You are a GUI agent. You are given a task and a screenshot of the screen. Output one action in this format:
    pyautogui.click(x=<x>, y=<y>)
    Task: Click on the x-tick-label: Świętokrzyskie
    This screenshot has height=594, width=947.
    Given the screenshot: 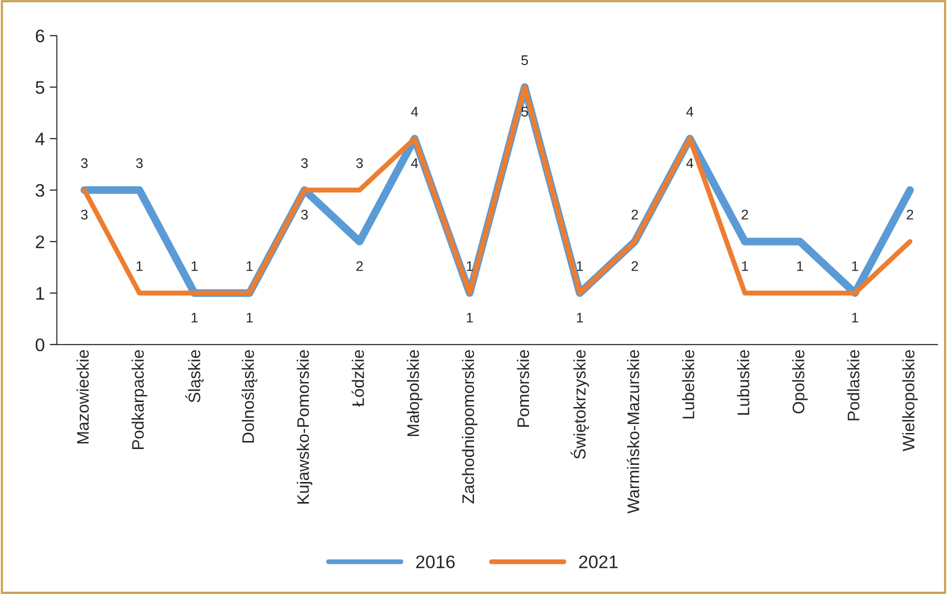 What is the action you would take?
    pyautogui.click(x=579, y=404)
    